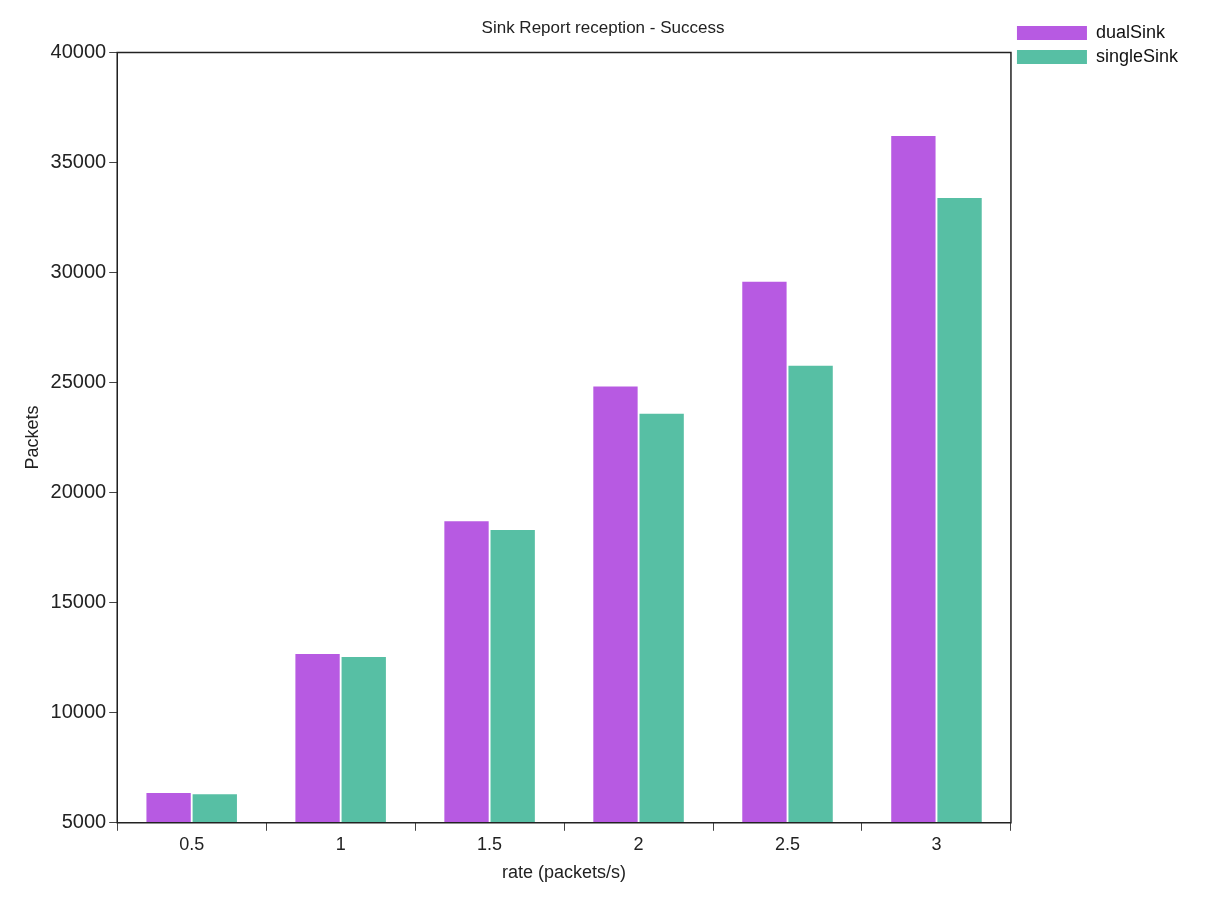 The image size is (1223, 915). What do you see at coordinates (78, 381) in the screenshot?
I see `y-tick-label: 25000` at bounding box center [78, 381].